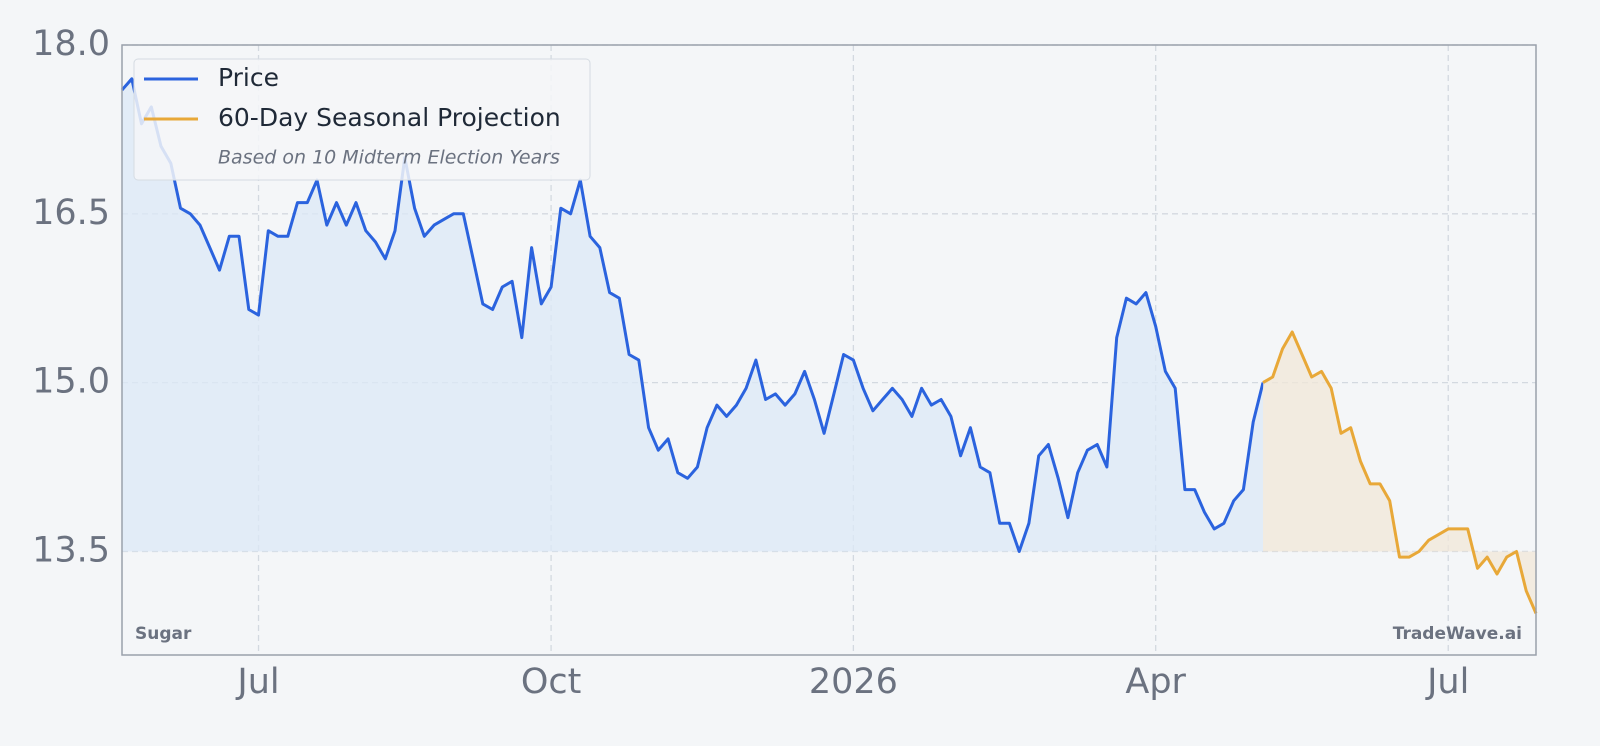 Image resolution: width=1600 pixels, height=746 pixels. I want to click on x-tick-label: Oct, so click(551, 682).